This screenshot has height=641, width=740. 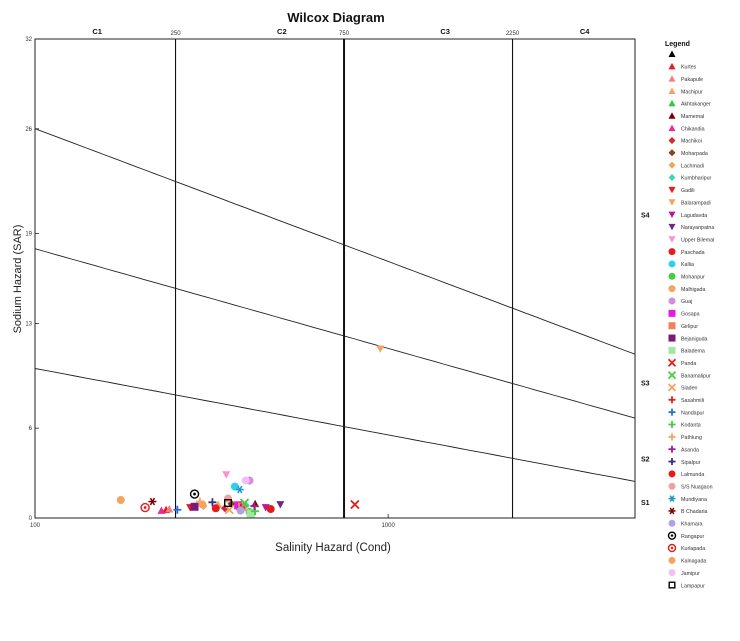 What do you see at coordinates (176, 34) in the screenshot?
I see `salinity-boundary-label: 250` at bounding box center [176, 34].